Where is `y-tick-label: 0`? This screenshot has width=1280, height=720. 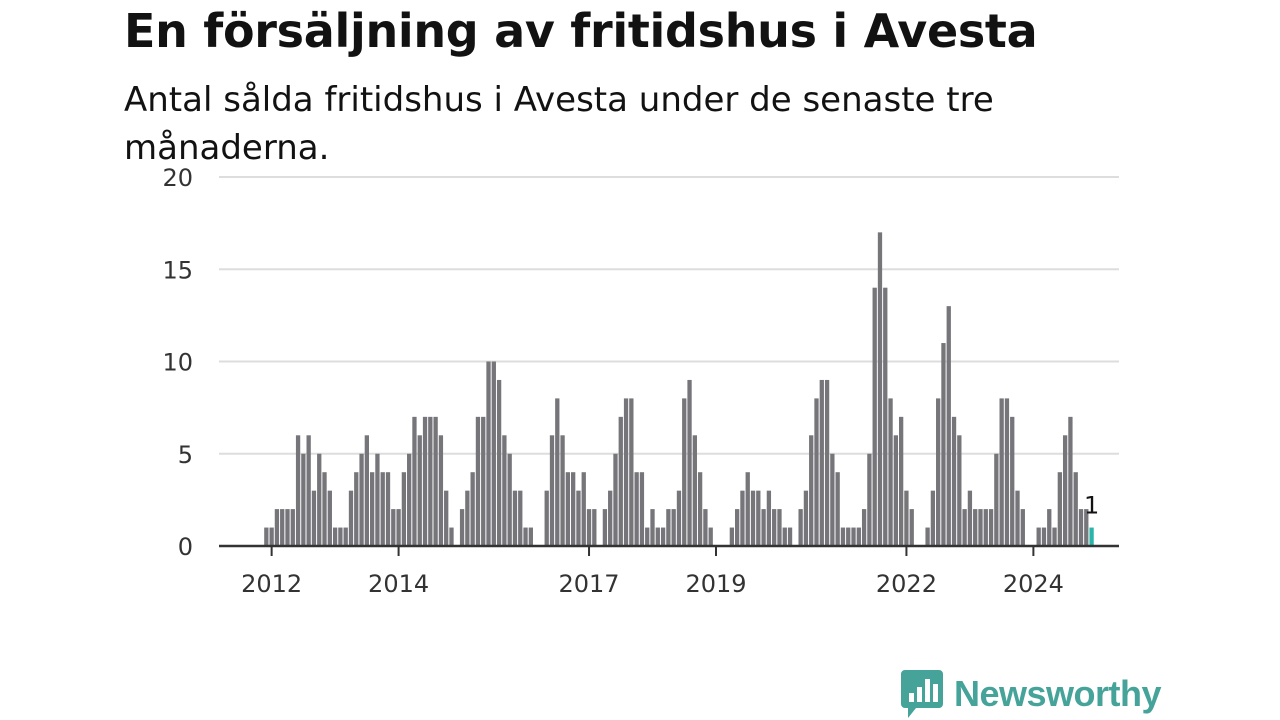 y-tick-label: 0 is located at coordinates (185, 547).